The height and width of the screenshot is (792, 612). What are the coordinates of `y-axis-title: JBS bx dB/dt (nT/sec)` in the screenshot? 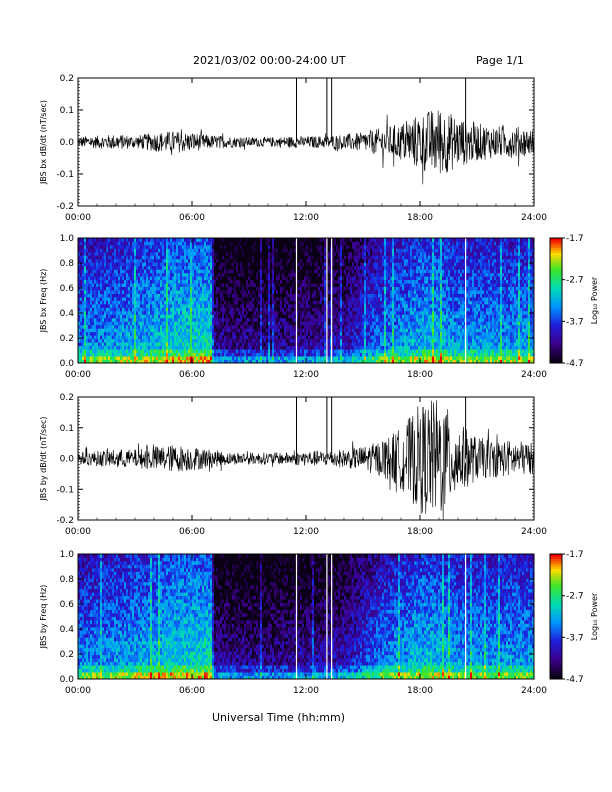 It's located at (43, 142).